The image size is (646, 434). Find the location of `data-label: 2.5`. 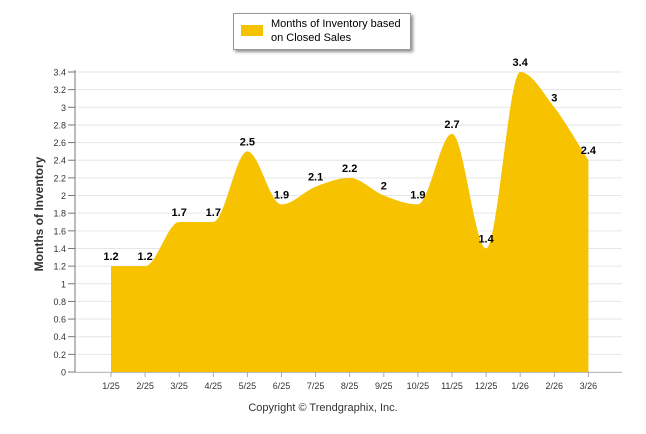

data-label: 2.5 is located at coordinates (247, 142).